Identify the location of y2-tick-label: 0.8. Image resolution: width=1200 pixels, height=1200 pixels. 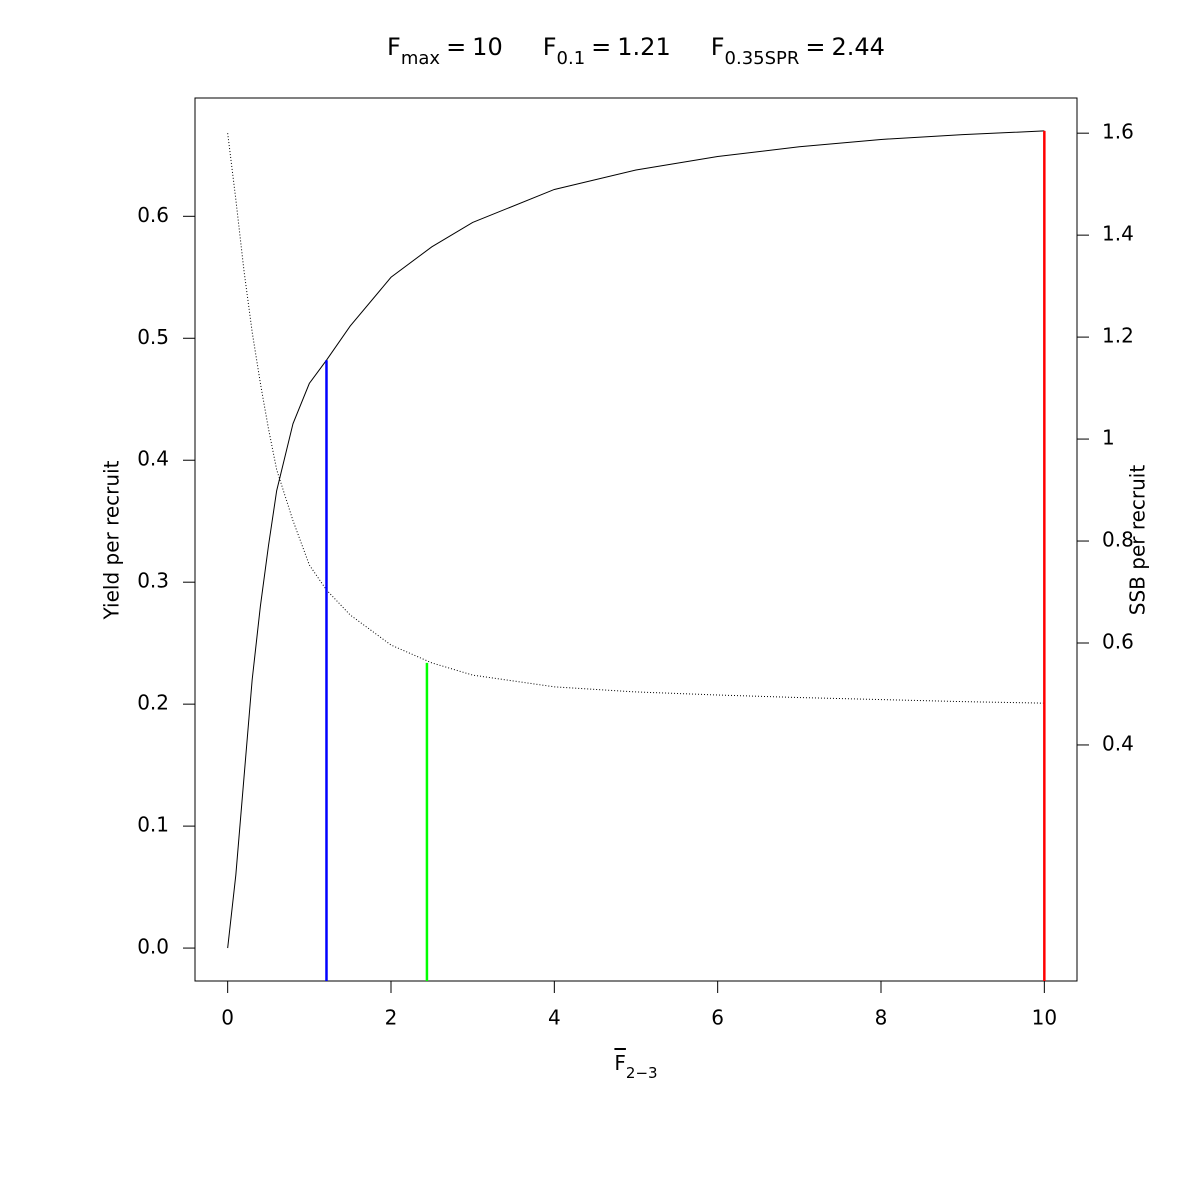
(1118, 540).